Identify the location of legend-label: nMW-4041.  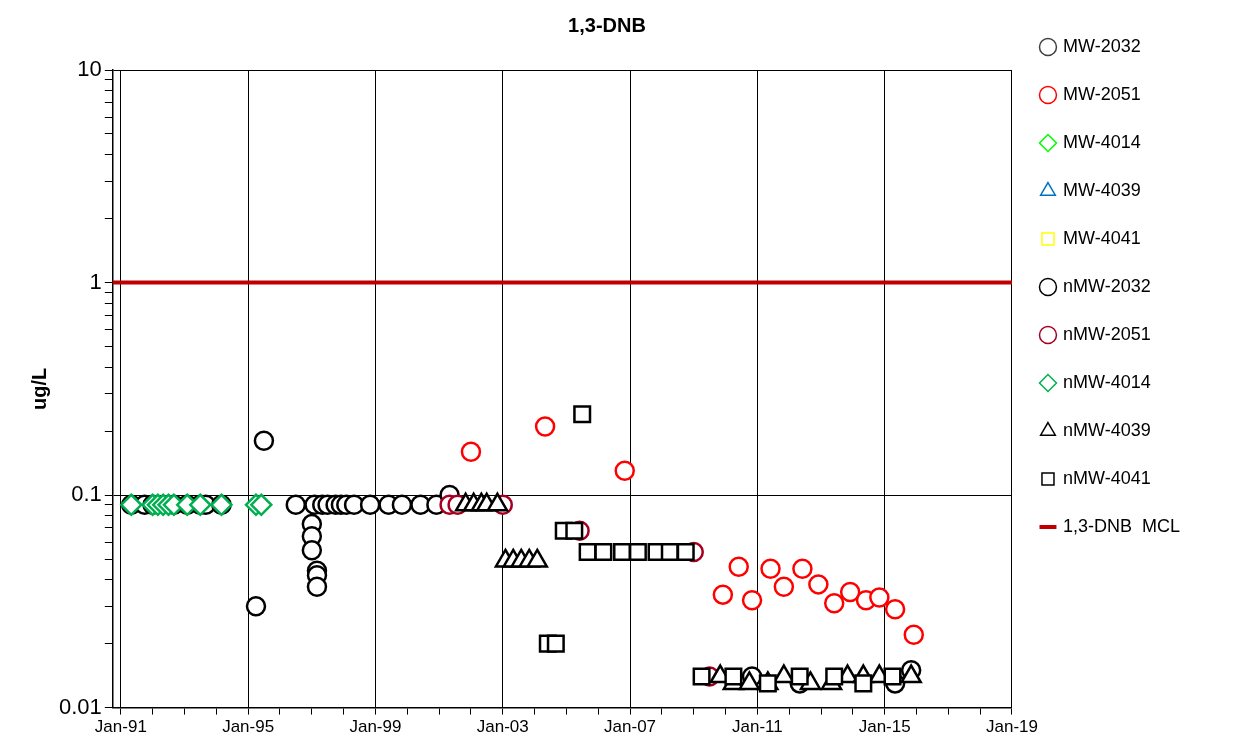
(1106, 477).